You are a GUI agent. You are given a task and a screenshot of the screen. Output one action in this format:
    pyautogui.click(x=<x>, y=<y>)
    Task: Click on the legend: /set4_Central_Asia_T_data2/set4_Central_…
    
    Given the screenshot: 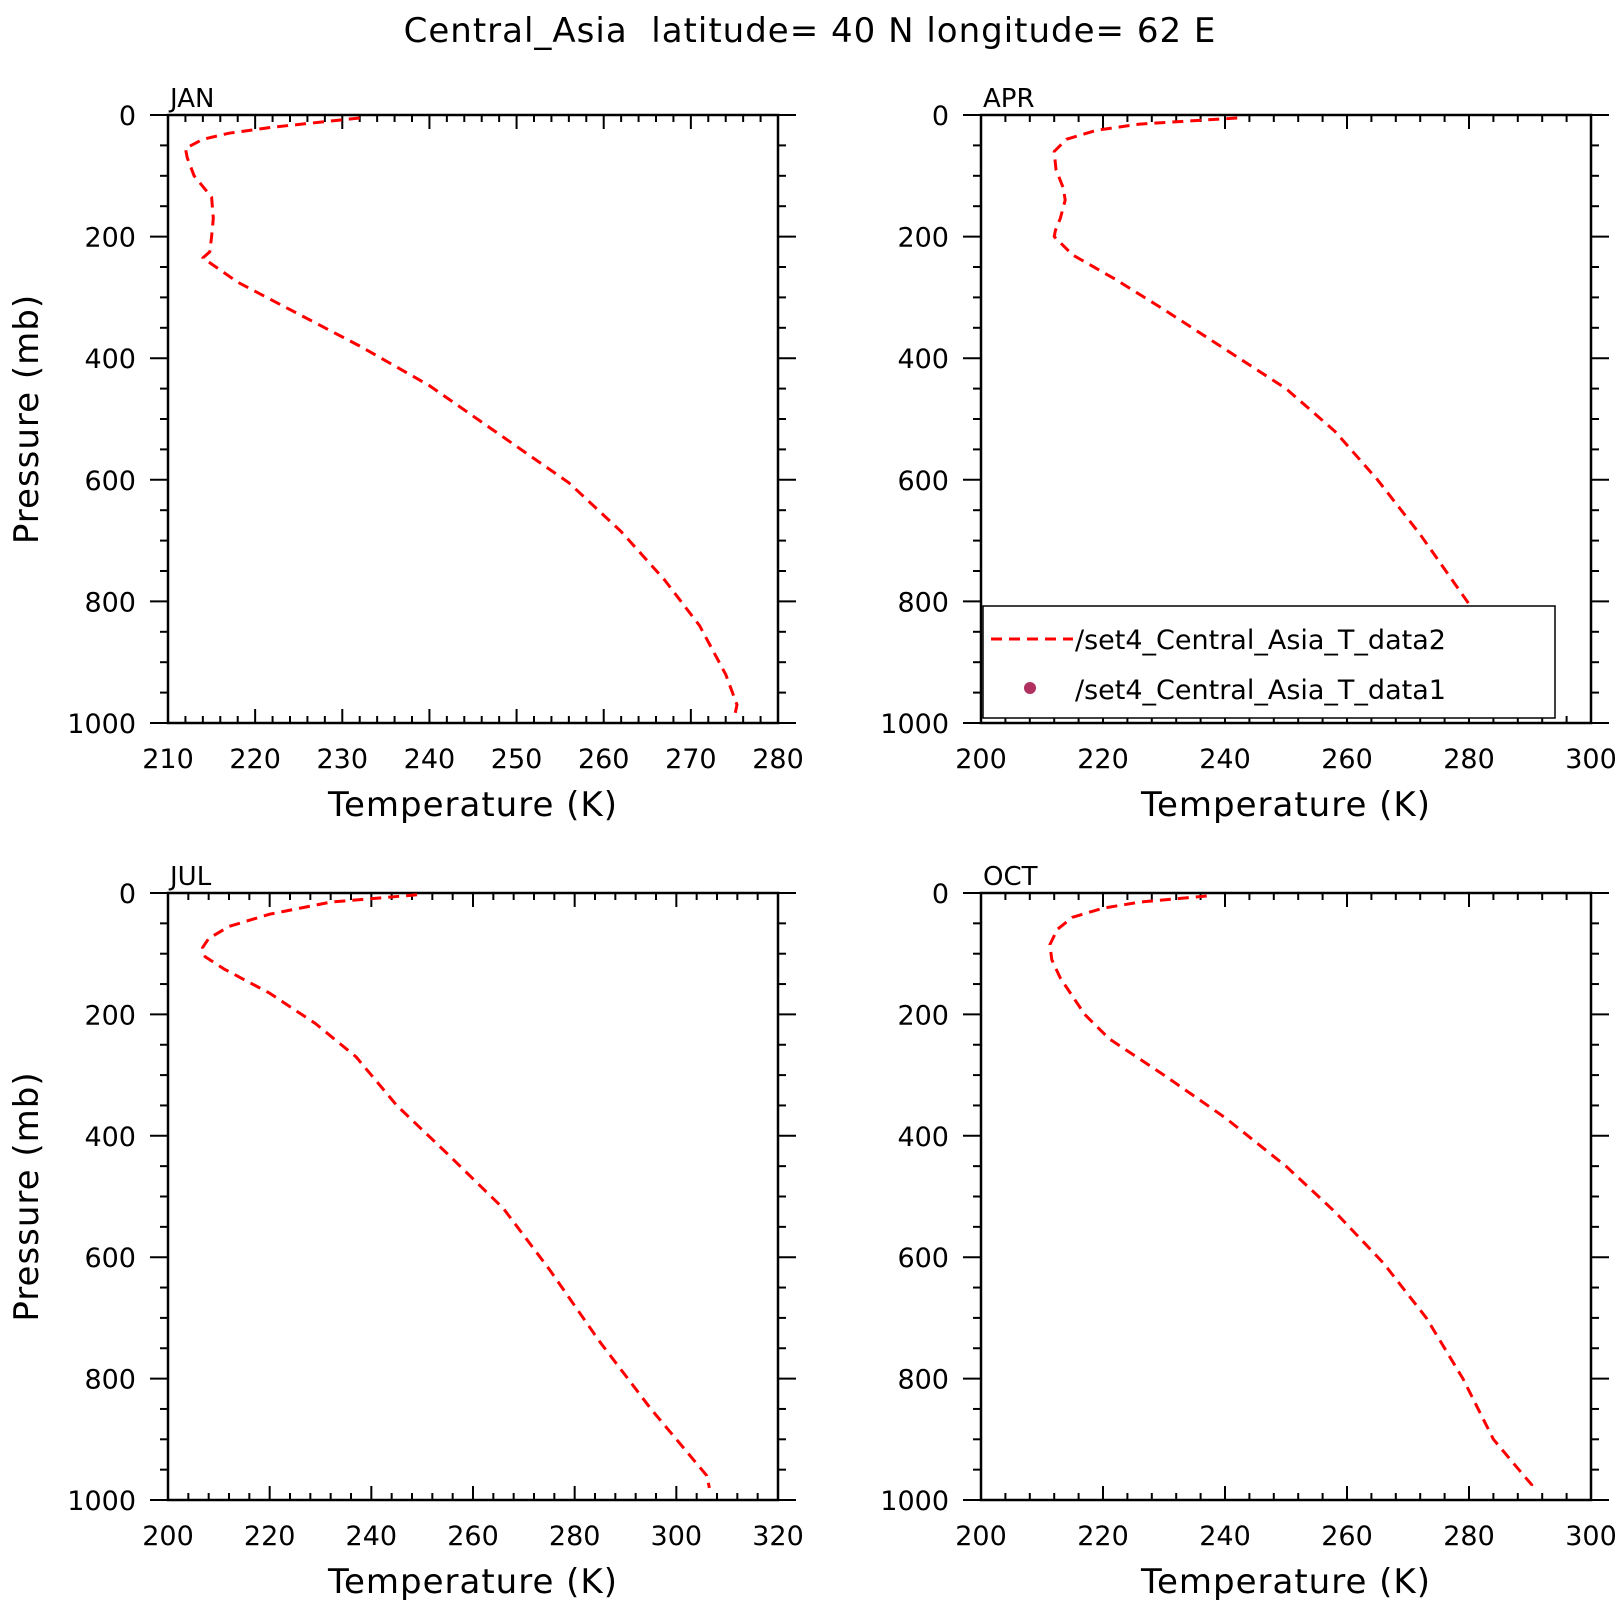 What is the action you would take?
    pyautogui.click(x=1269, y=662)
    